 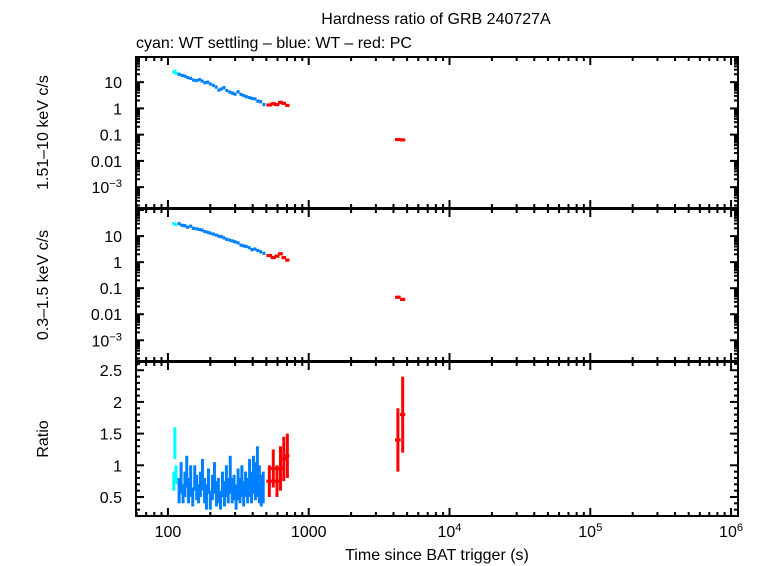 What do you see at coordinates (168, 532) in the screenshot?
I see `x-tick-label: 100` at bounding box center [168, 532].